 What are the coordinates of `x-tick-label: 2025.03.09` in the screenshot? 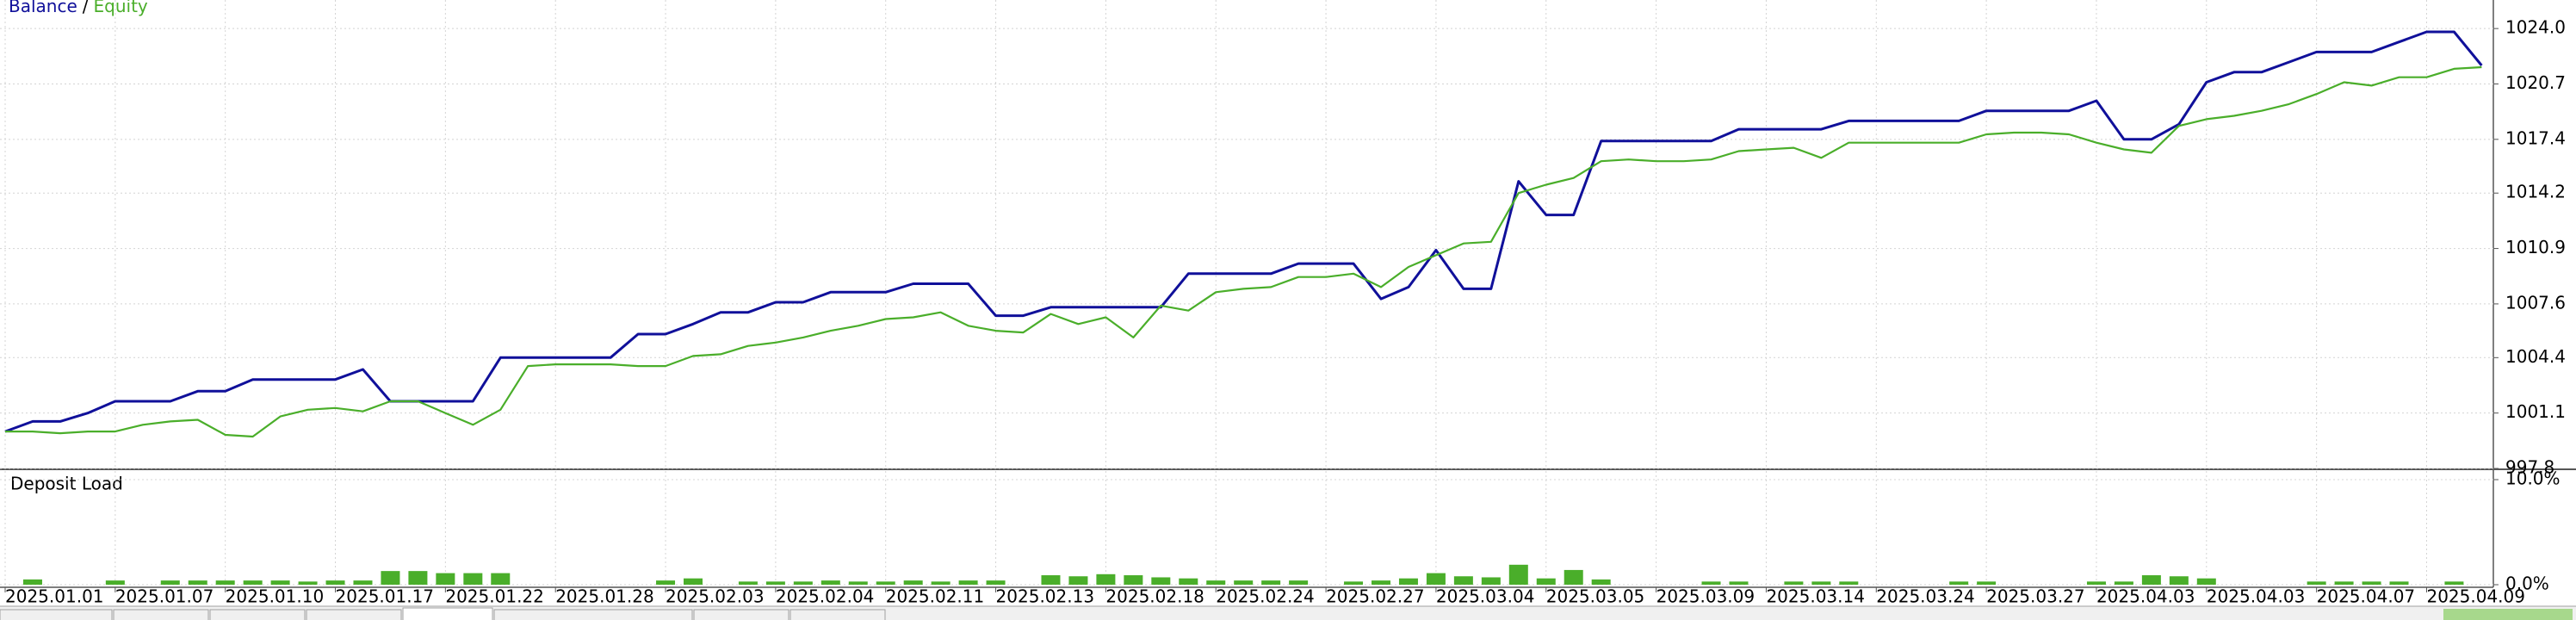 It's located at (1706, 597).